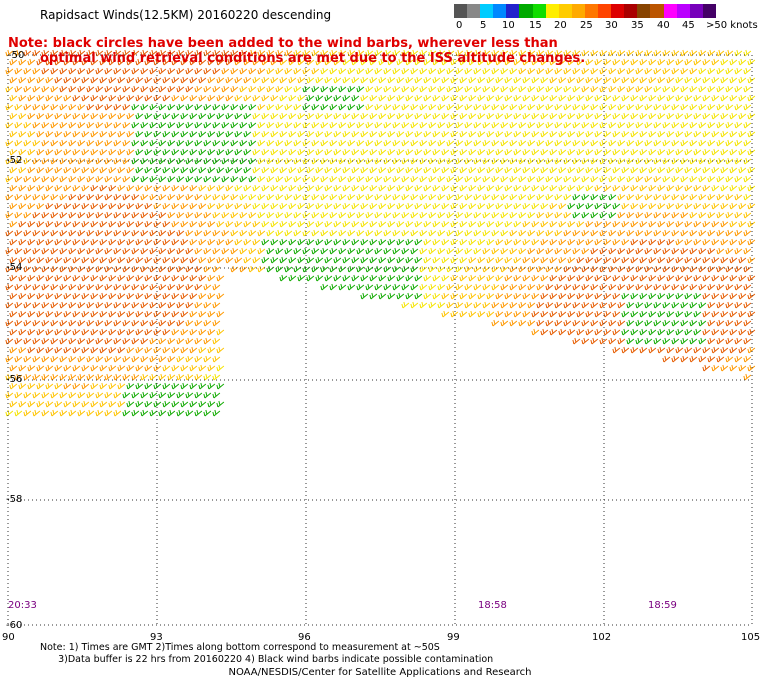  I want to click on colorbar-segment, so click(644, 11).